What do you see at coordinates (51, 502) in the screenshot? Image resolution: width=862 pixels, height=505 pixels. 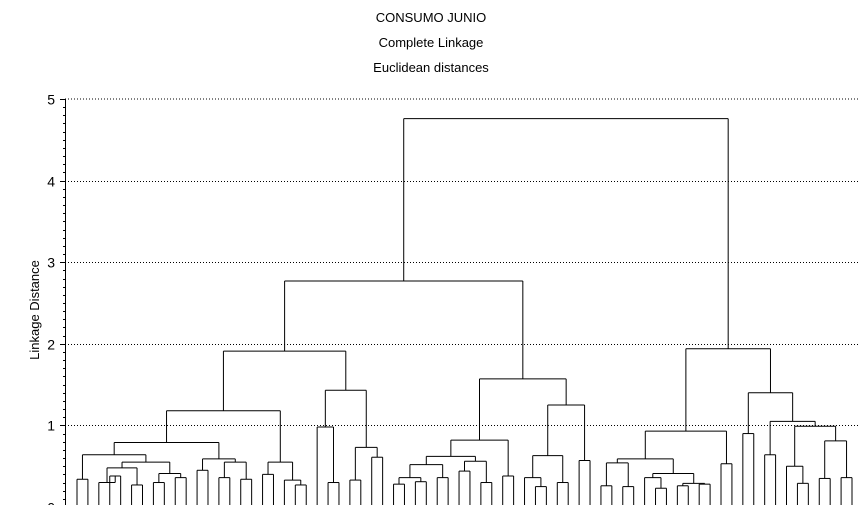 I see `y-tick-label: 0` at bounding box center [51, 502].